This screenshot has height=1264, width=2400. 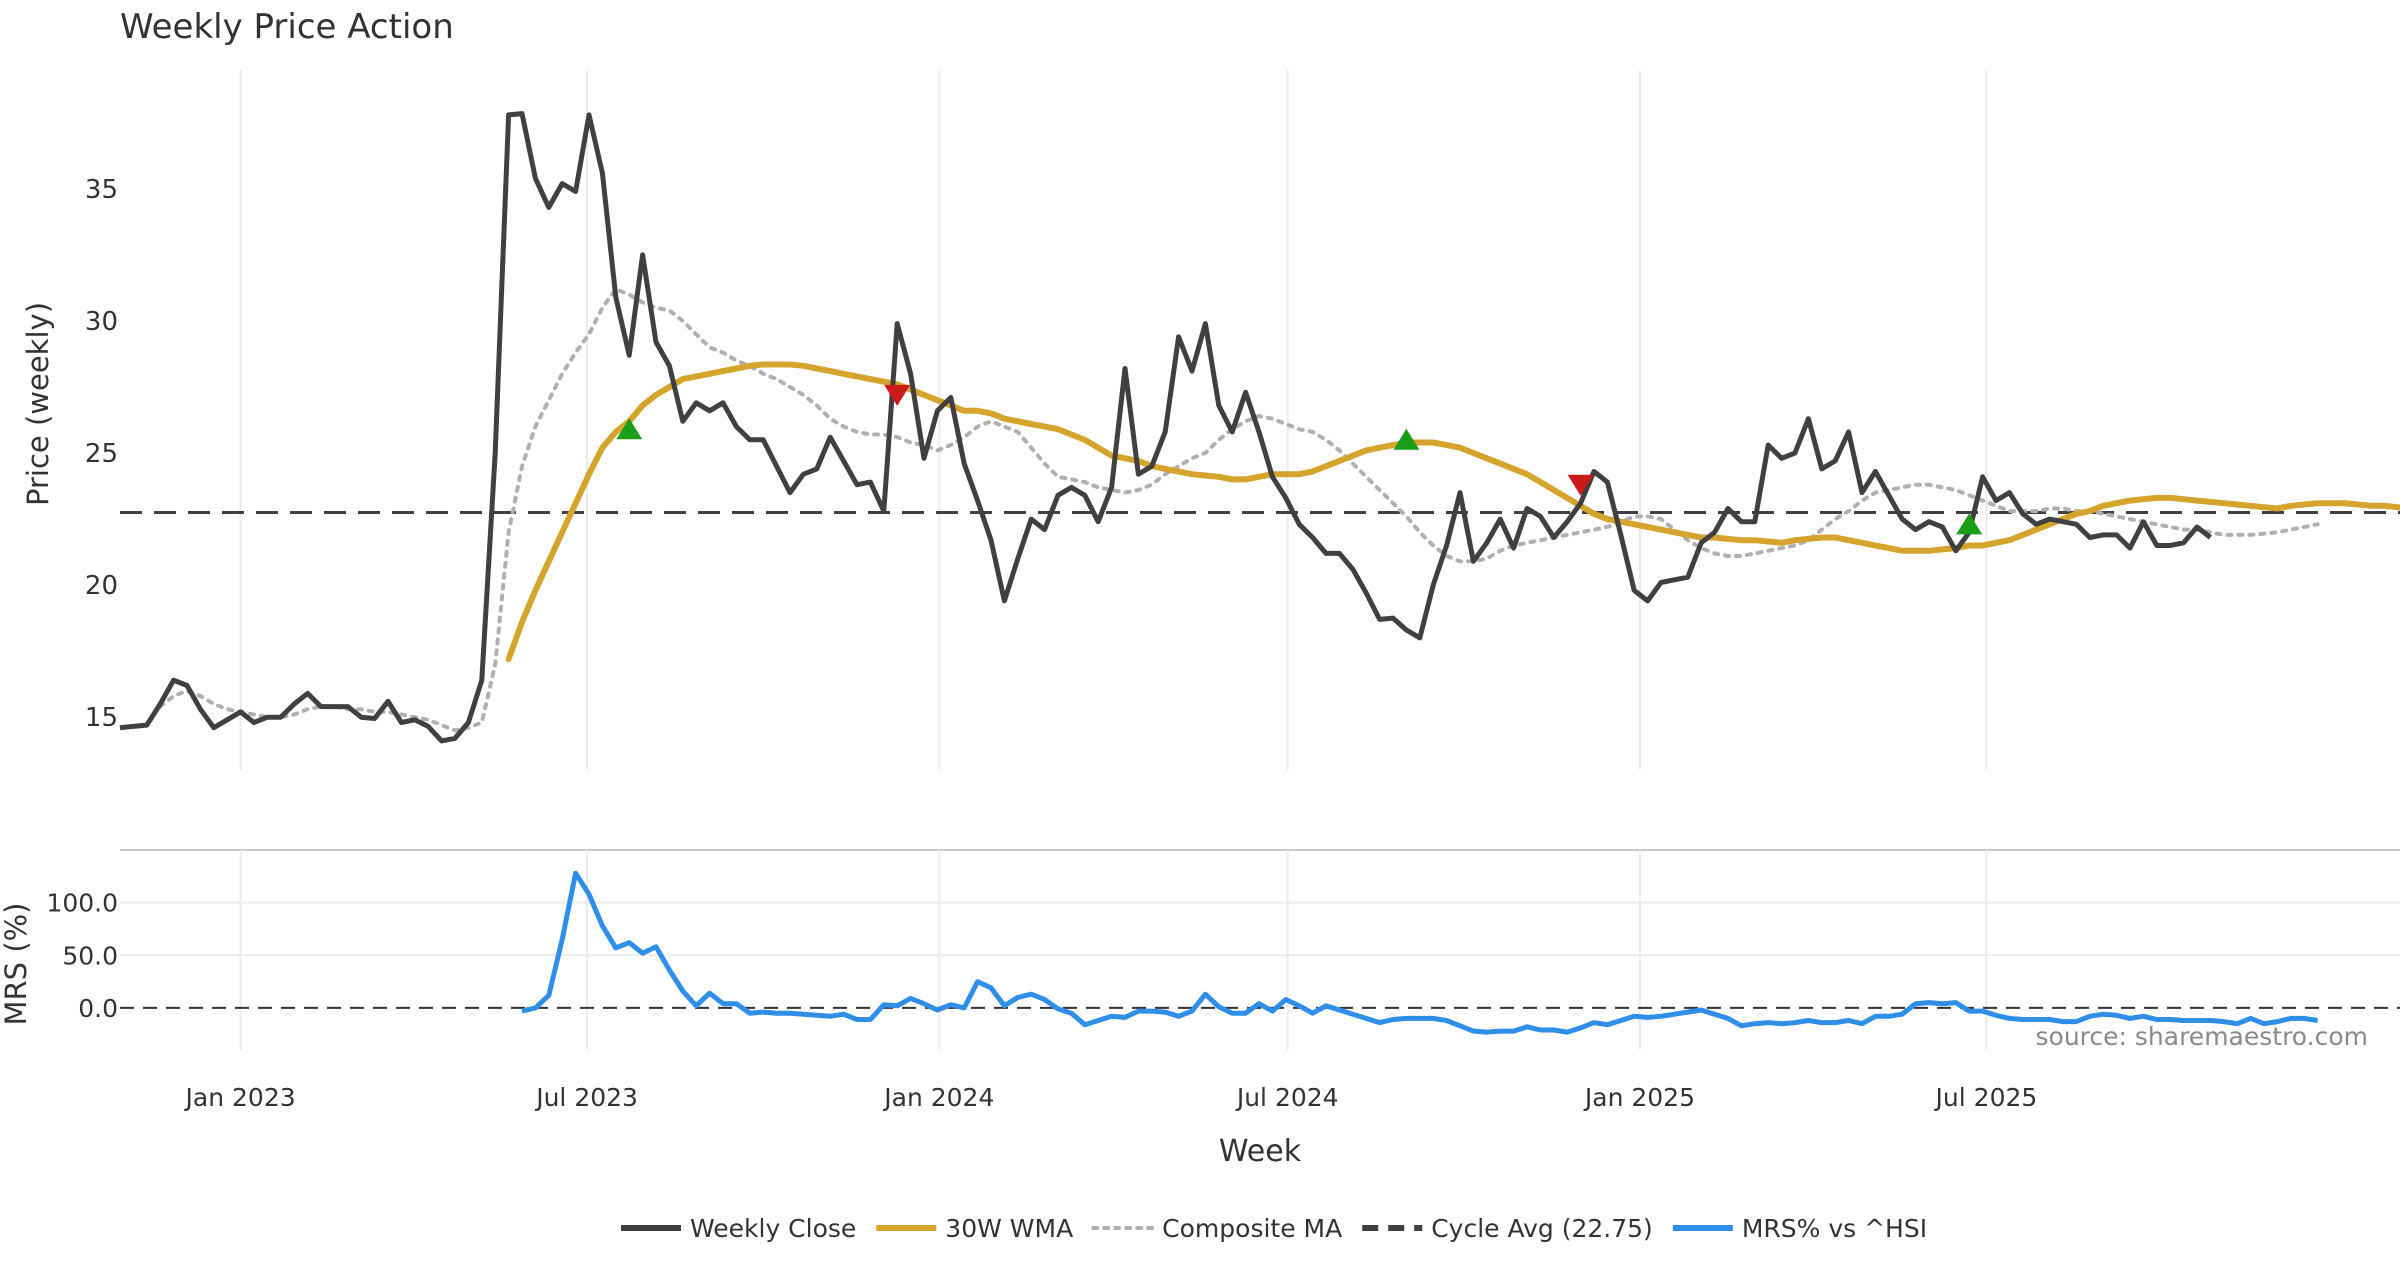 I want to click on x-tick-label: Jan 2025, so click(x=1639, y=1097).